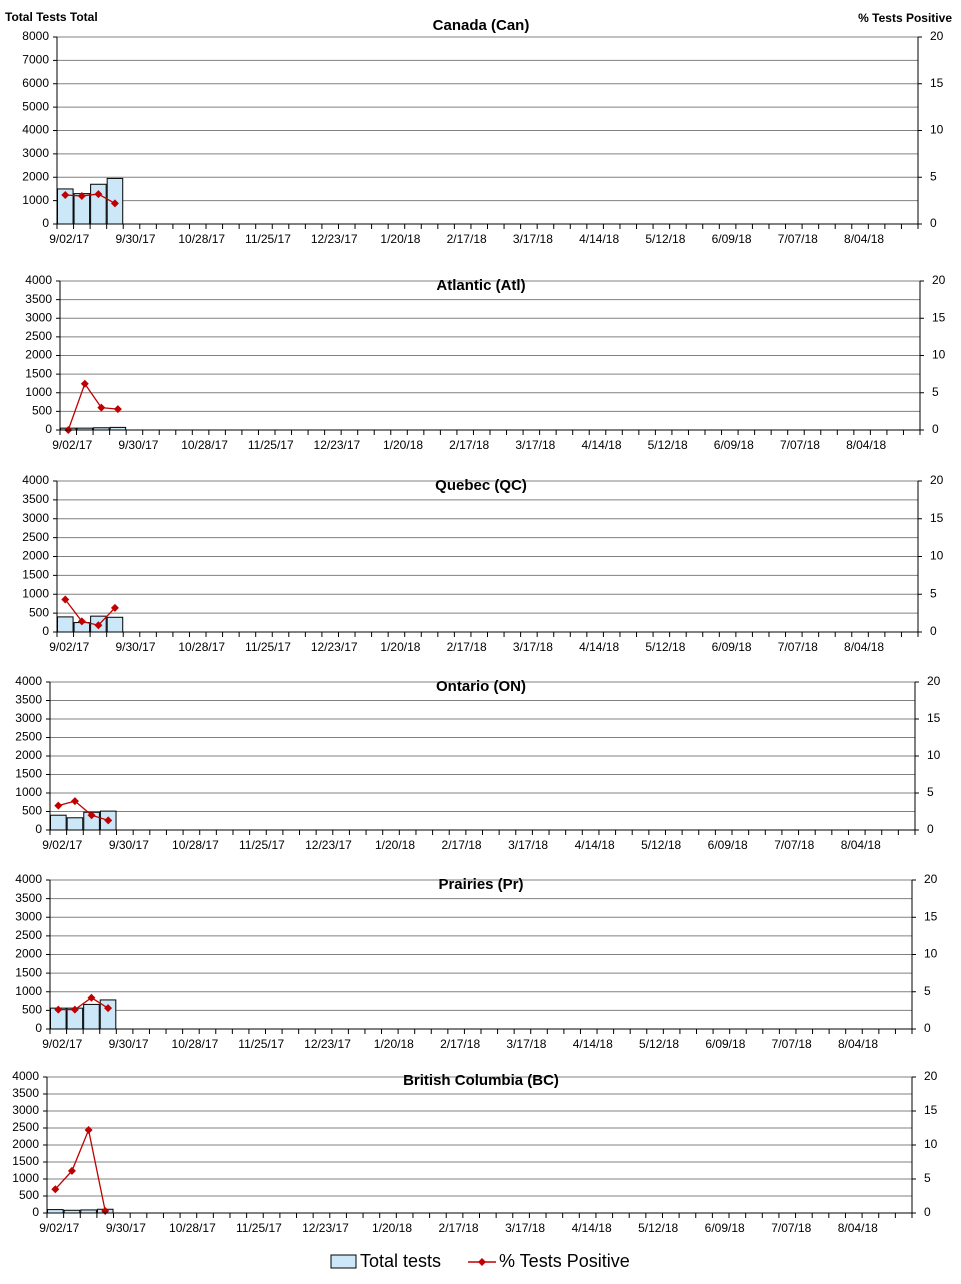  Describe the element at coordinates (480, 285) in the screenshot. I see `chart-title: Atlantic (Atl)` at that location.